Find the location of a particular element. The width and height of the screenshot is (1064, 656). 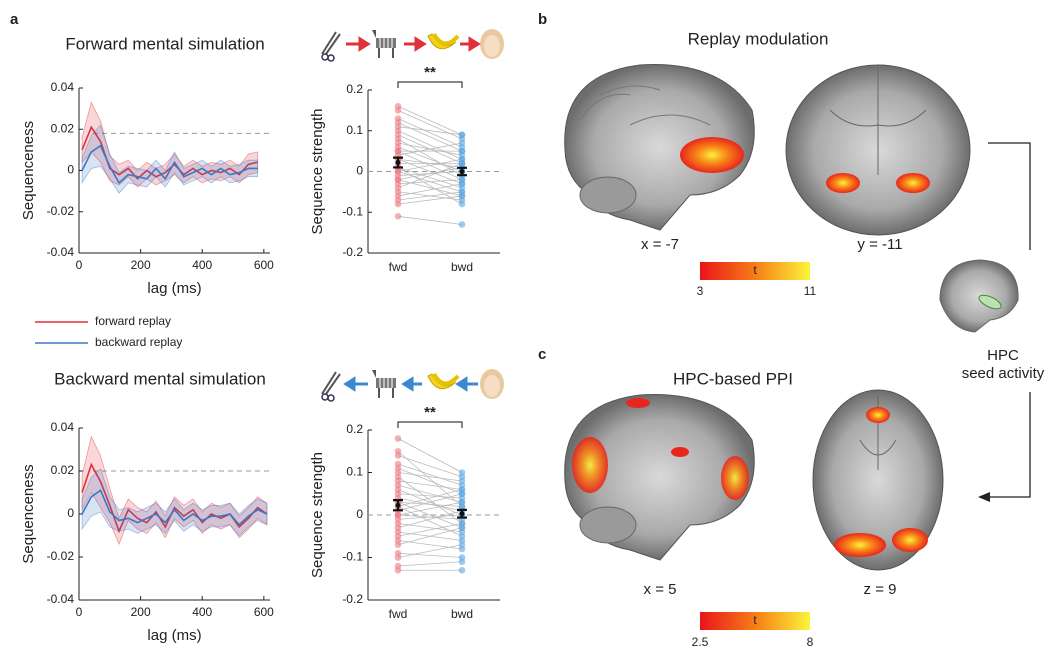

y-tick-label: -0.04 is located at coordinates (61, 252).